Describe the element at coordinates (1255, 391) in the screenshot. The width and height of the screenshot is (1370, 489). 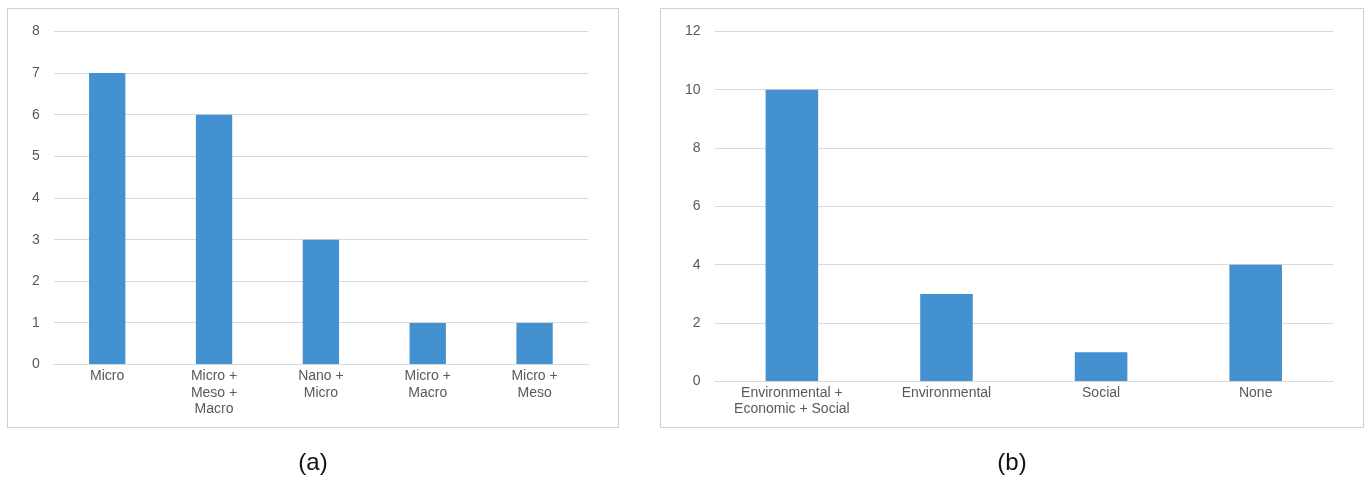
I see `x-tick-label: None` at that location.